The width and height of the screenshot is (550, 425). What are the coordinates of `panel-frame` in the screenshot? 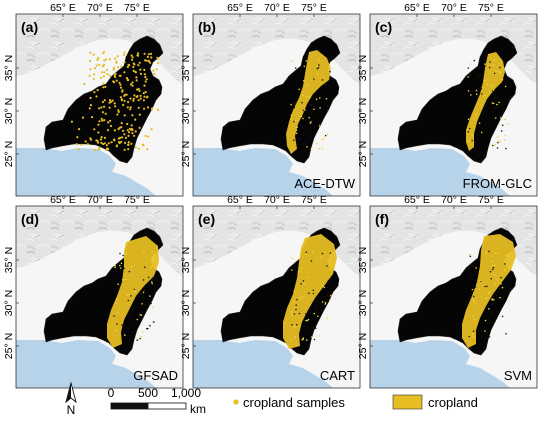 It's located at (99, 105).